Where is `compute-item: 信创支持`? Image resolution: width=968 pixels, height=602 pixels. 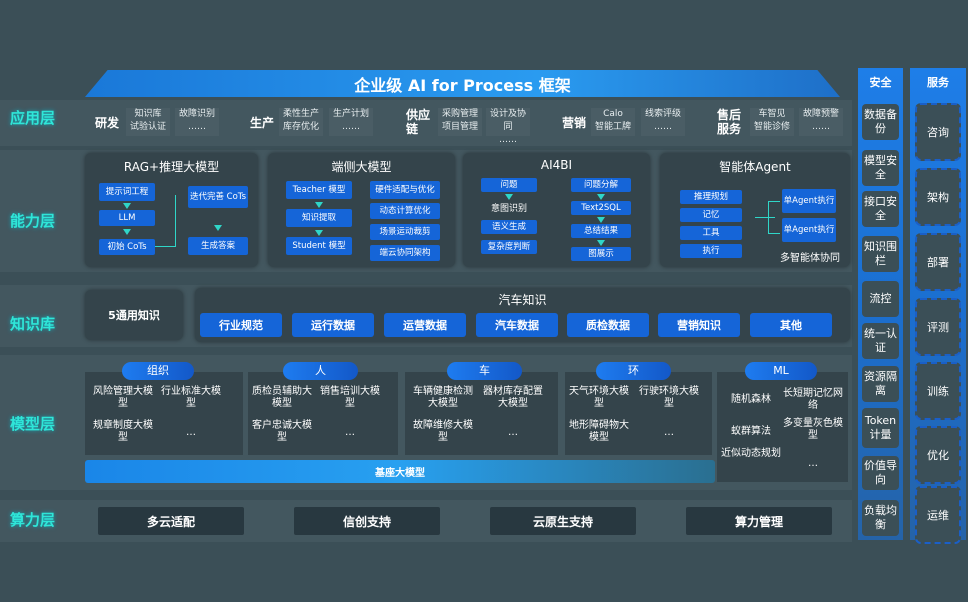
compute-item: 信创支持 is located at coordinates (367, 521).